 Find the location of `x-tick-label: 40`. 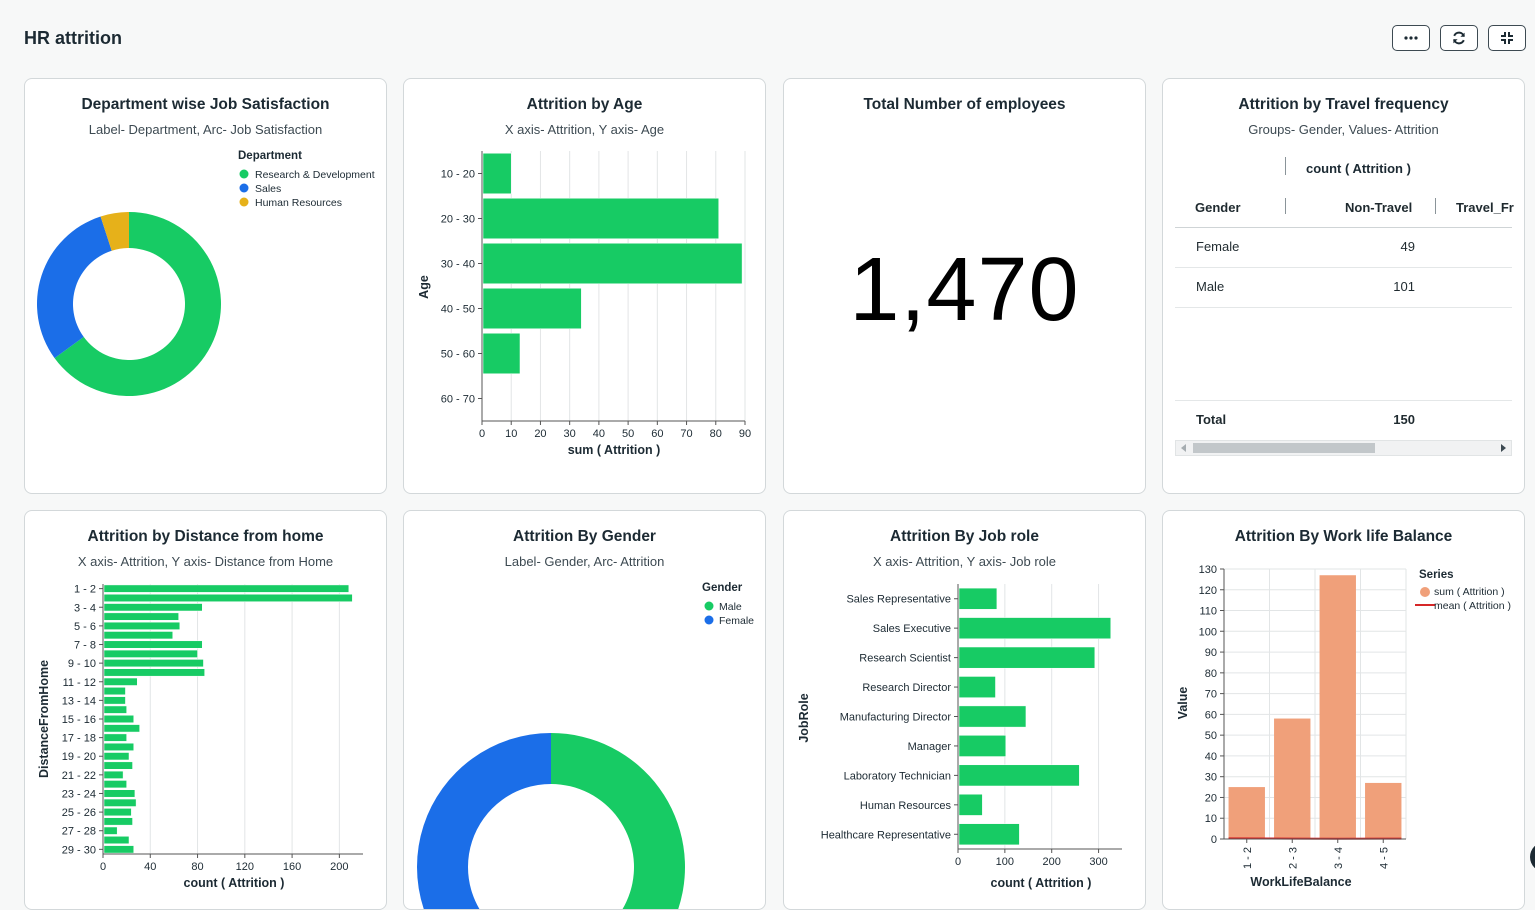

x-tick-label: 40 is located at coordinates (599, 434).